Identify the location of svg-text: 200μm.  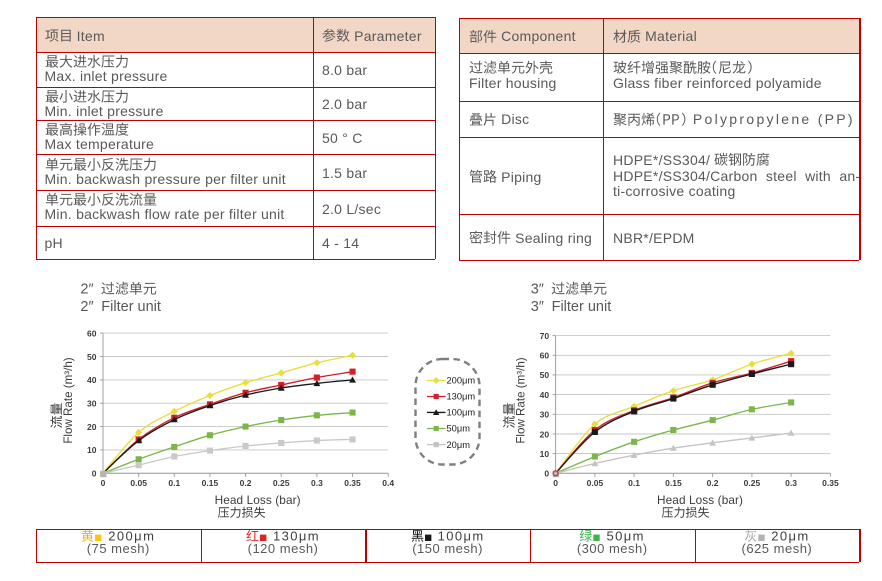
(461, 381).